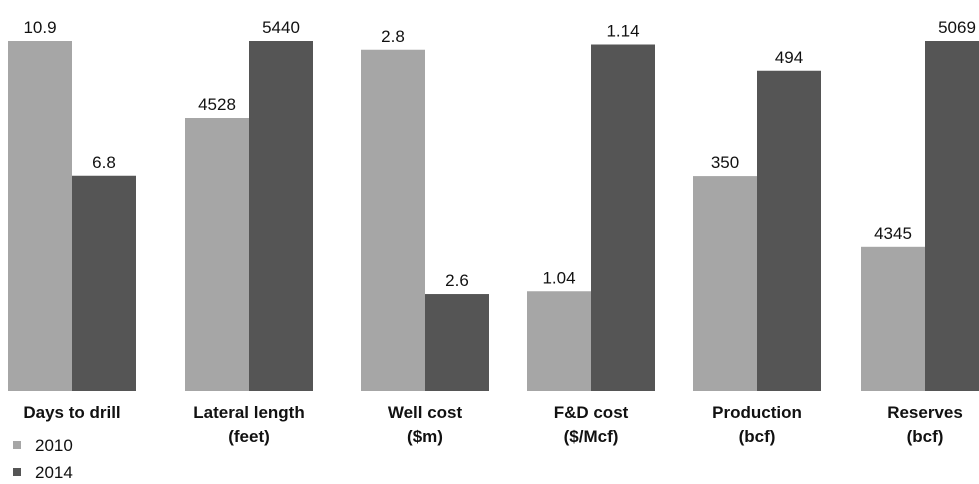 This screenshot has width=979, height=484. What do you see at coordinates (248, 412) in the screenshot?
I see `category-label-1-line-0: Lateral length` at bounding box center [248, 412].